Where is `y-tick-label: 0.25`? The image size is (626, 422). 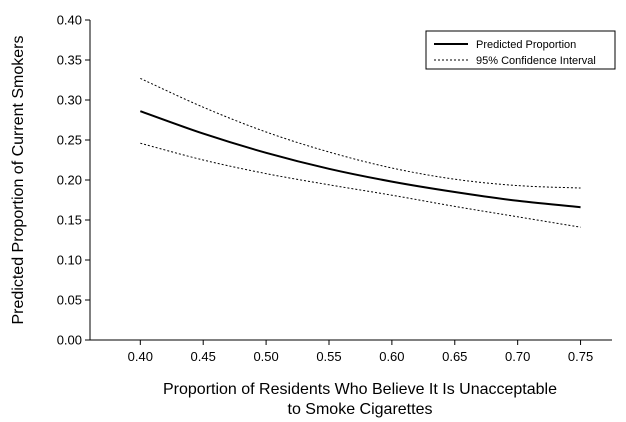 y-tick-label: 0.25 is located at coordinates (69, 140).